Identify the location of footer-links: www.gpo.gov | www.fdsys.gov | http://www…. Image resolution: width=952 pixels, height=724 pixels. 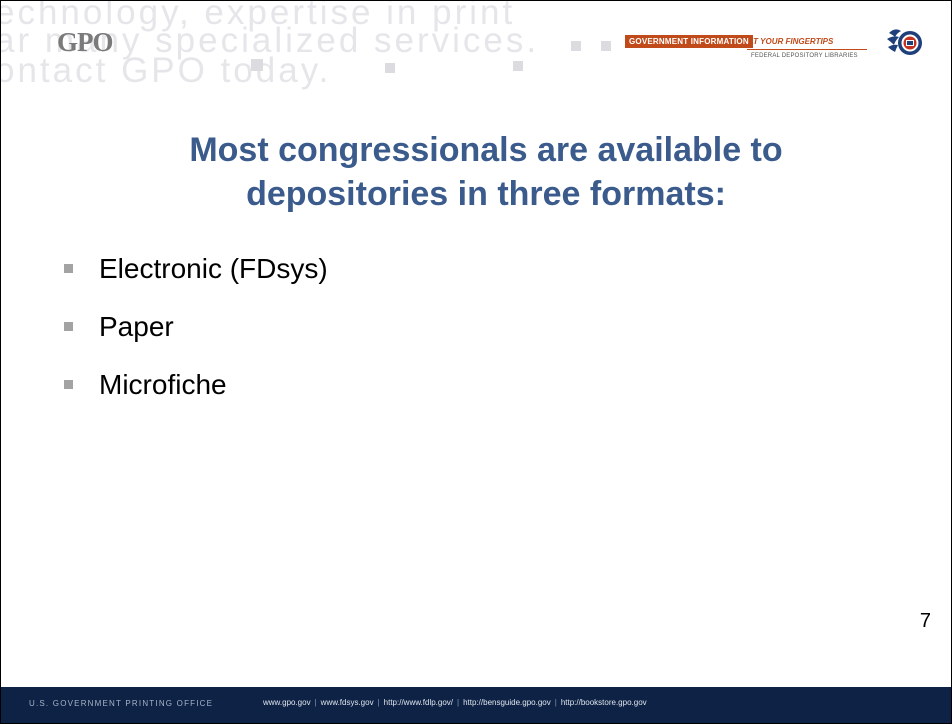
(455, 702).